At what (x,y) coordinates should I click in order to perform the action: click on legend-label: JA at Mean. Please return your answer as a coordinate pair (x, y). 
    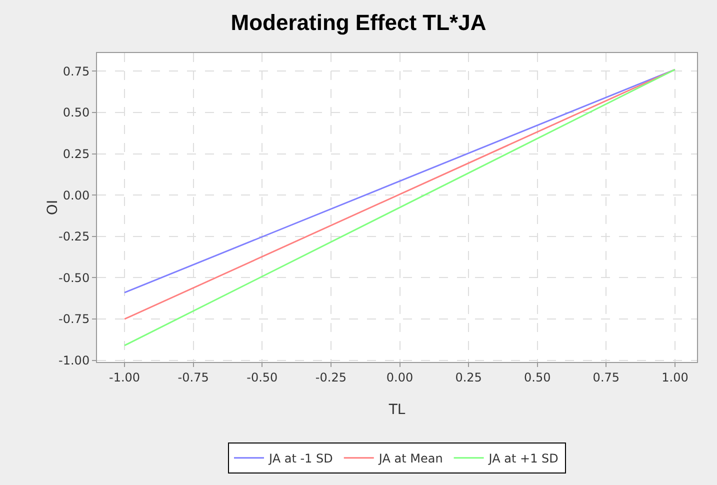
    Looking at the image, I should click on (410, 459).